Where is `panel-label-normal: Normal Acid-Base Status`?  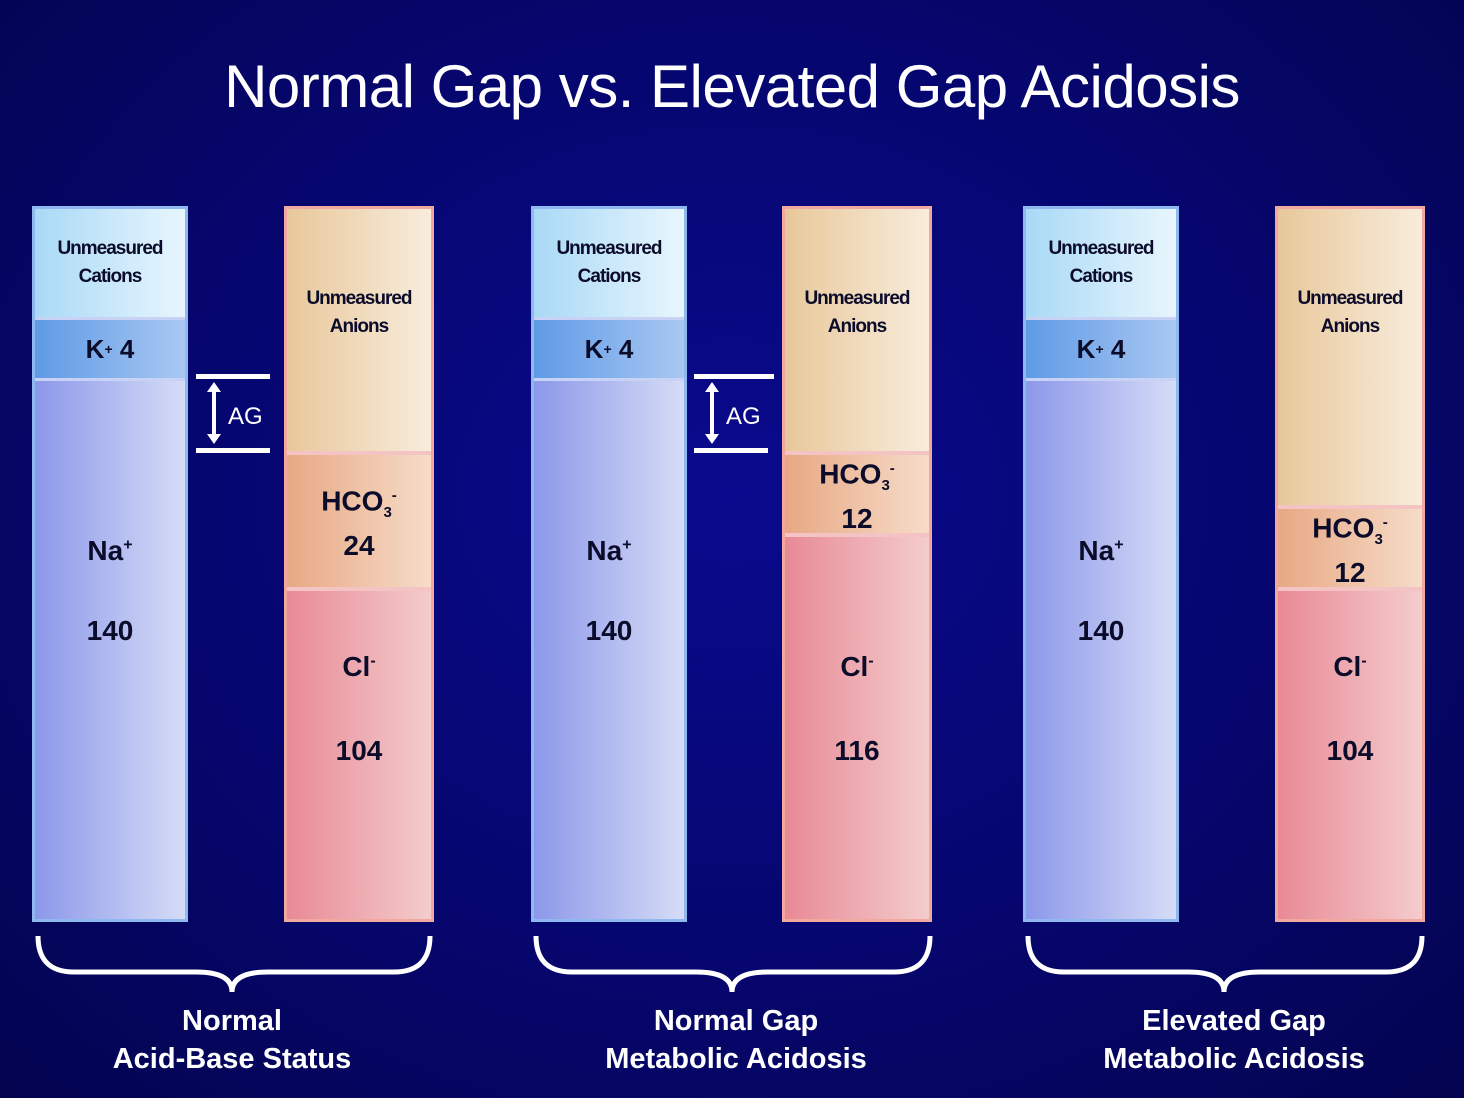
panel-label-normal: Normal Acid-Base Status is located at coordinates (232, 1040).